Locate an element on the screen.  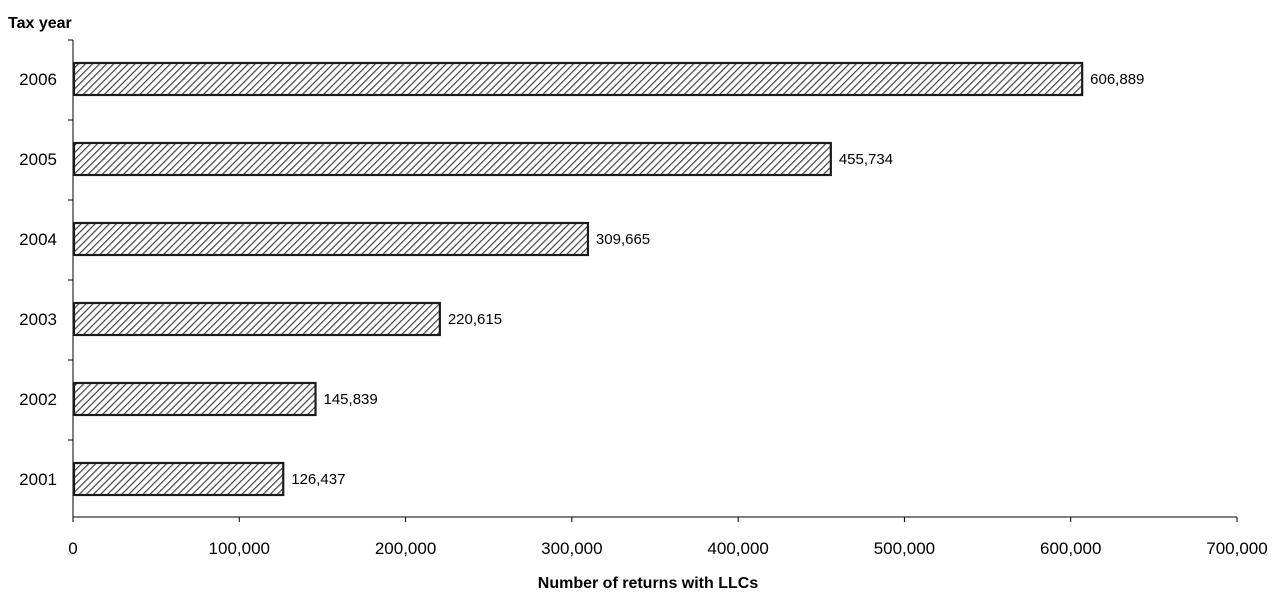
bar-value-label: 455,734 is located at coordinates (866, 159).